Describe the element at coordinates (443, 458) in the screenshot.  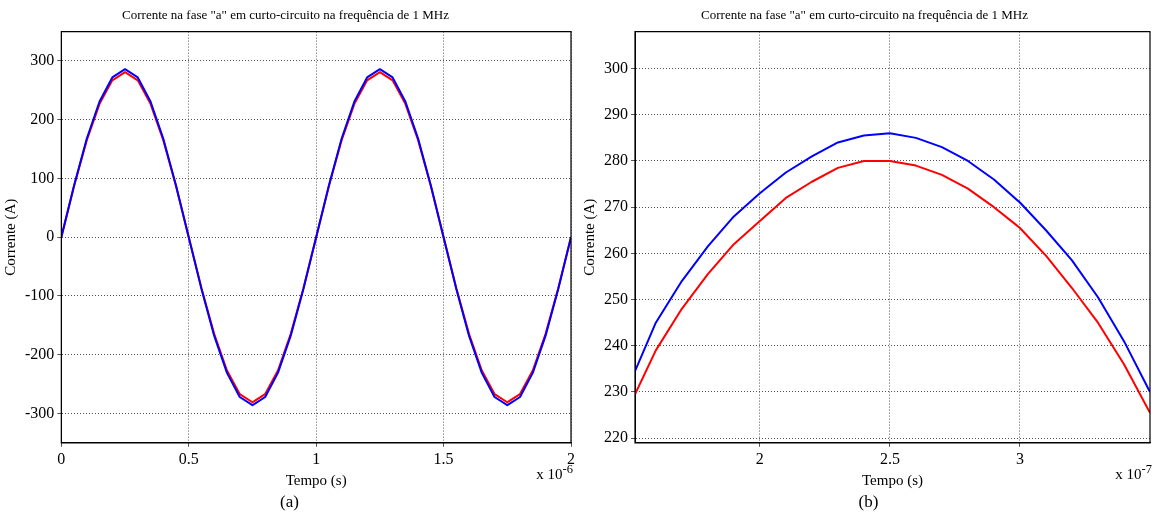
I see `x-tick-label: 1.5` at that location.